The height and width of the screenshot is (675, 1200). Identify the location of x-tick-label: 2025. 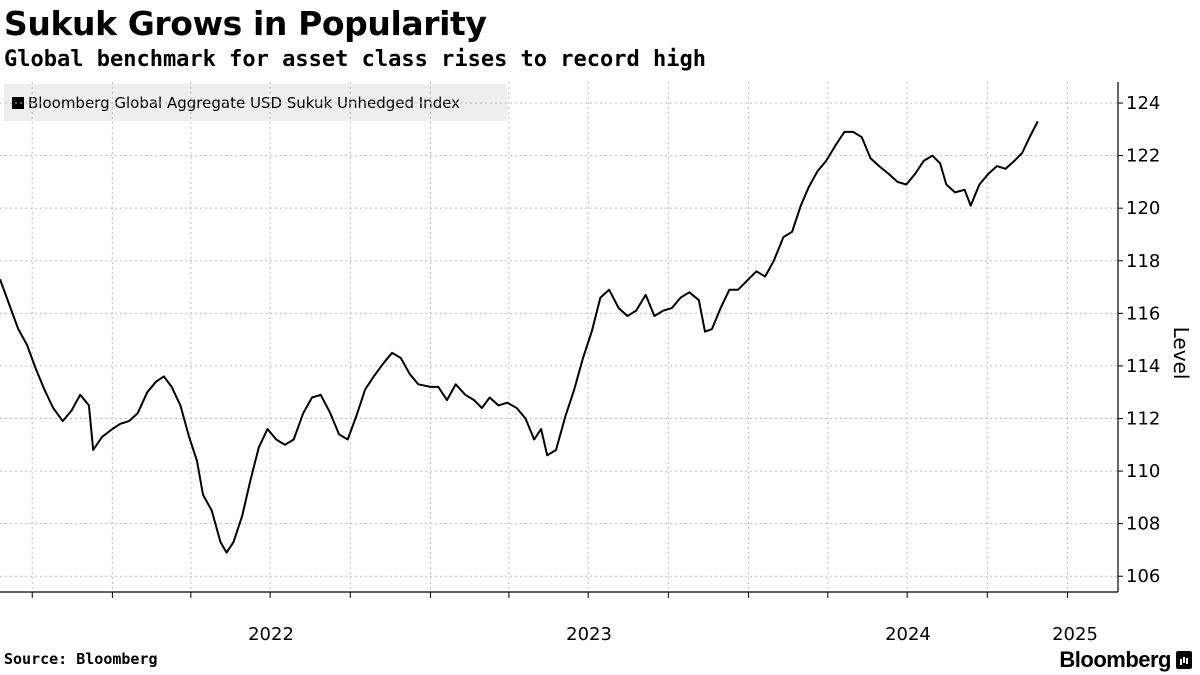
(1075, 634).